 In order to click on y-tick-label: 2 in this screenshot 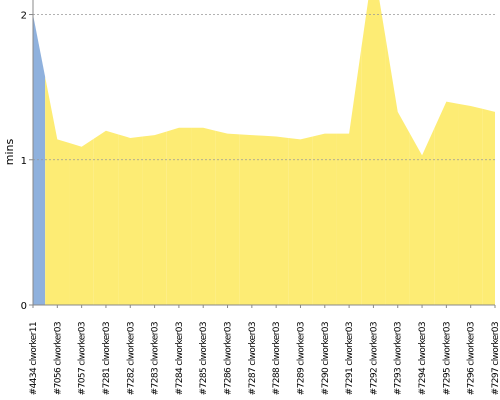, I will do `click(24, 16)`.